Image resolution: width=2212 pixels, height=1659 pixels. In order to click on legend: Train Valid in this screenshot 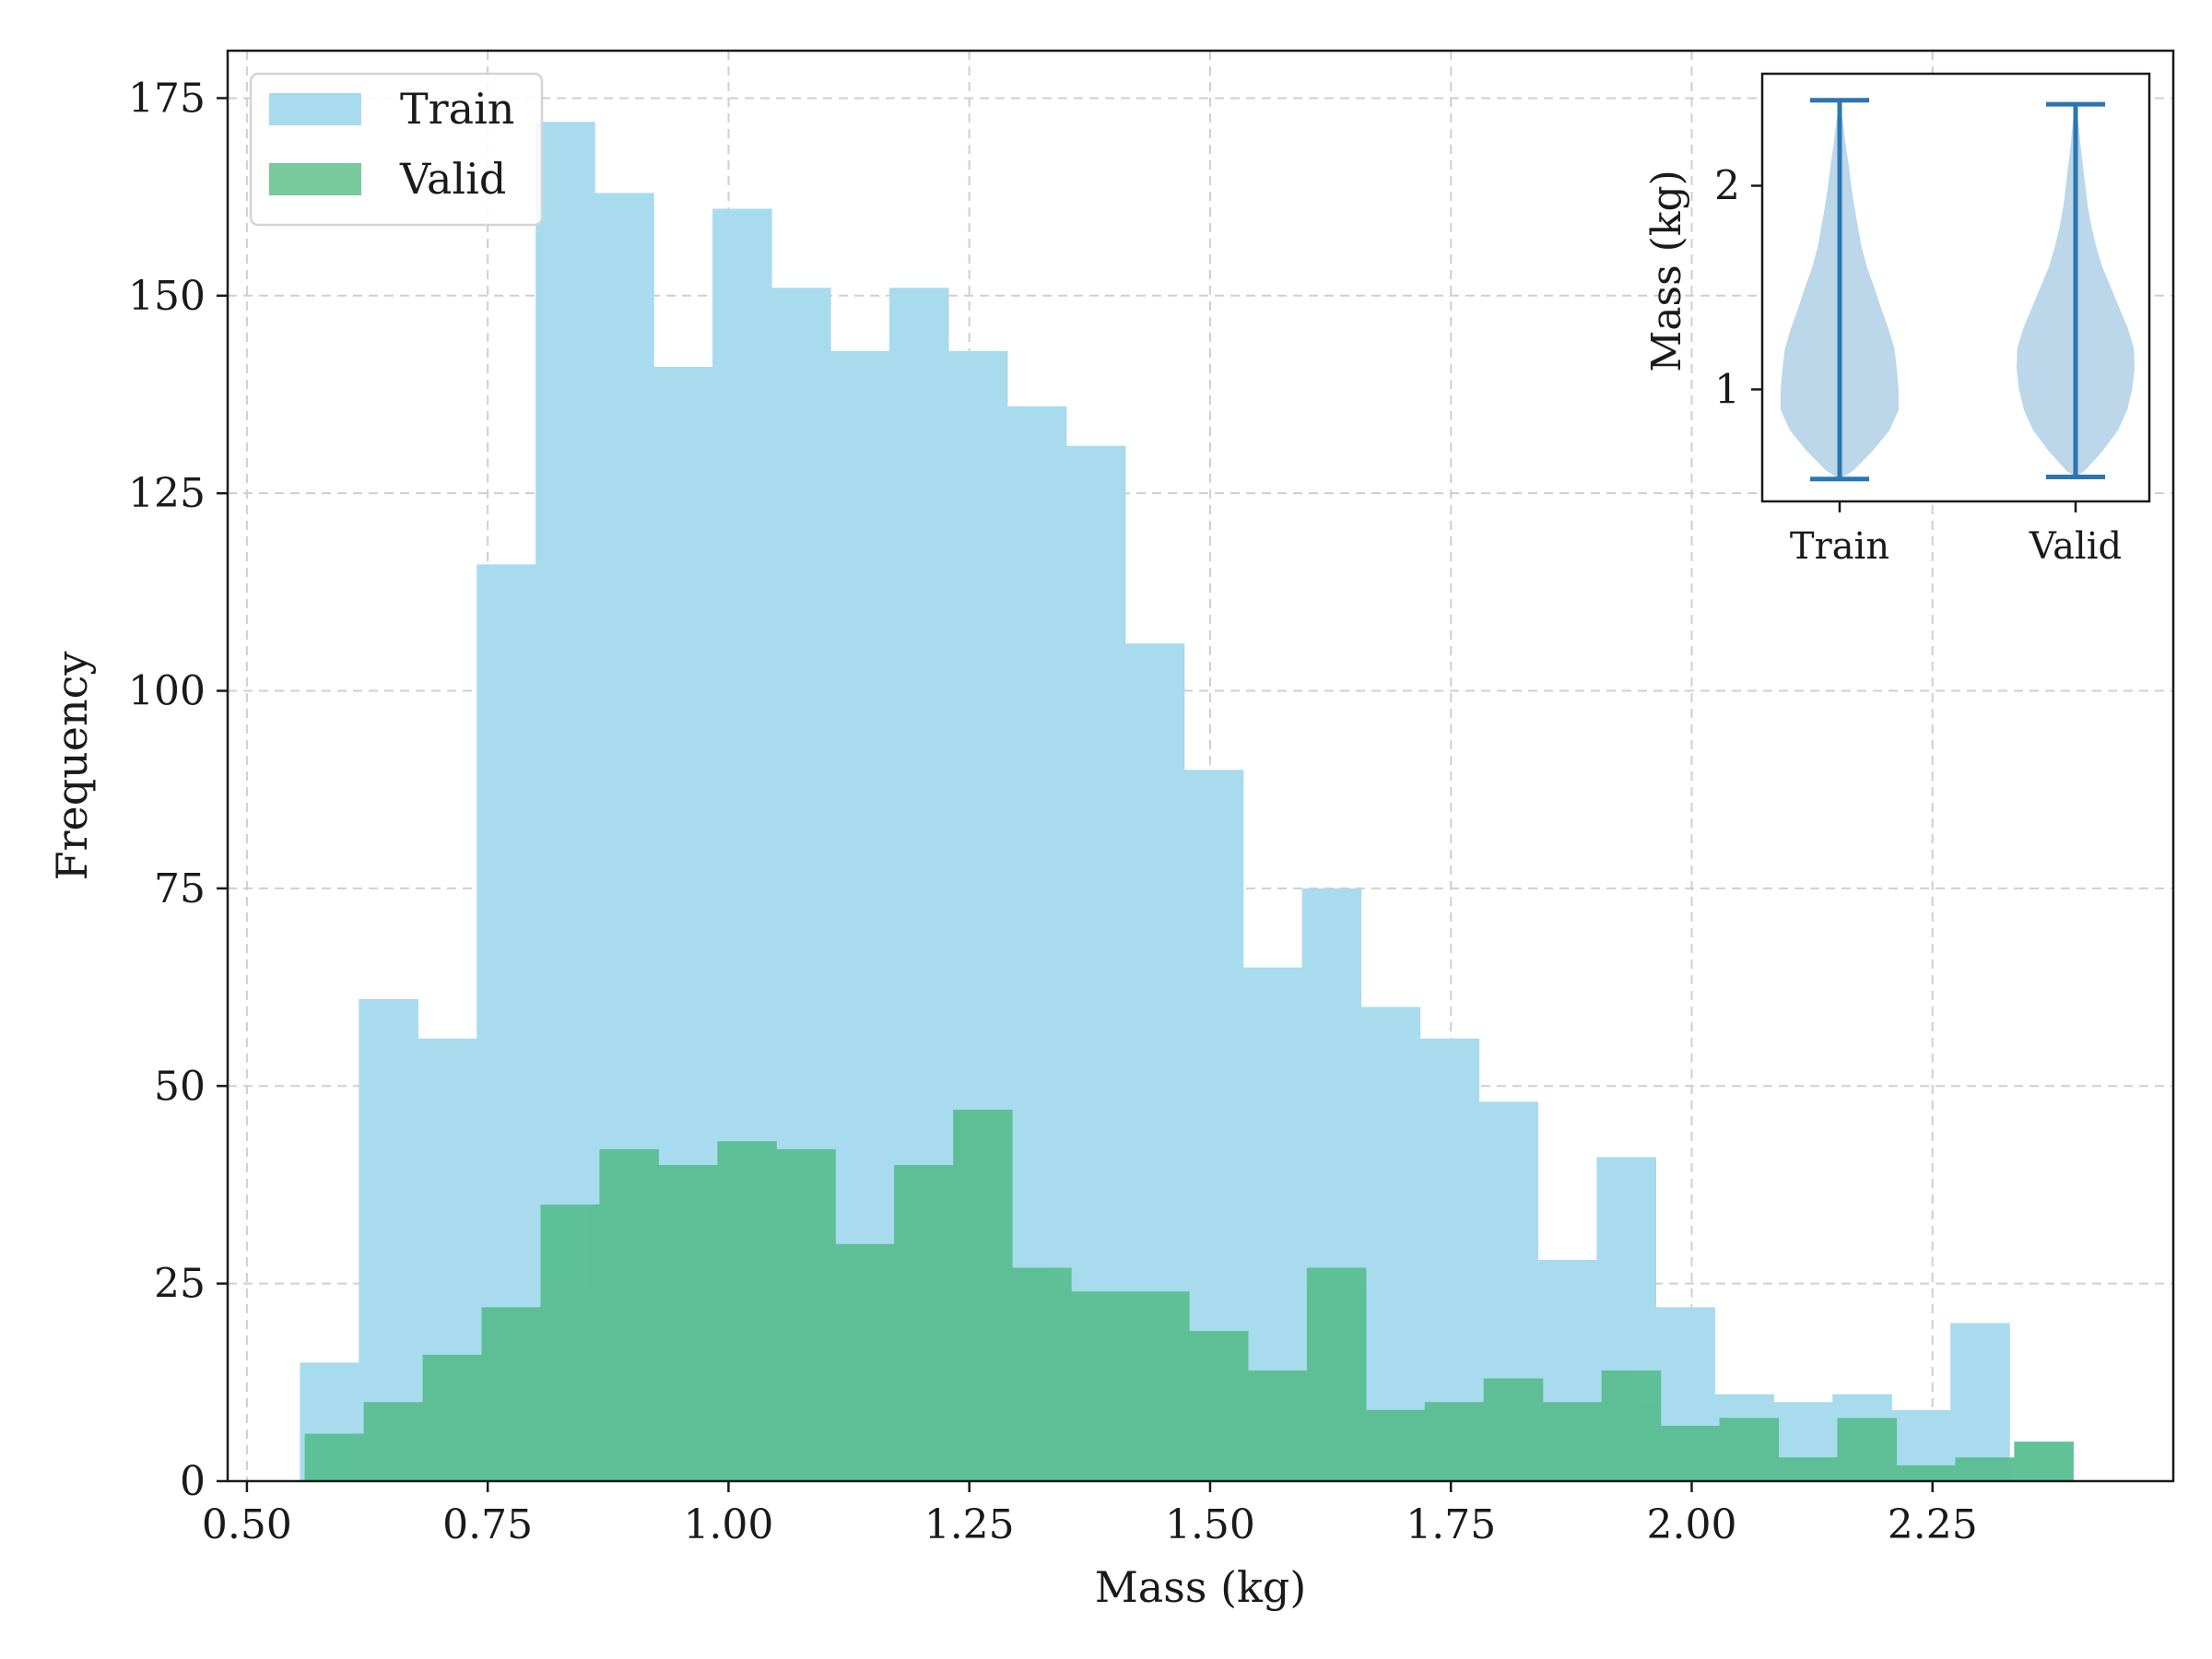, I will do `click(396, 149)`.